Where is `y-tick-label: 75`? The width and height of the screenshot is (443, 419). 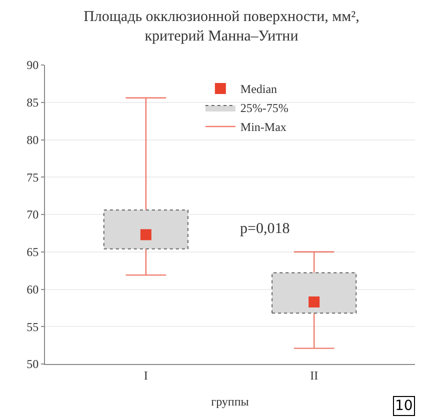 y-tick-label: 75 is located at coordinates (32, 177).